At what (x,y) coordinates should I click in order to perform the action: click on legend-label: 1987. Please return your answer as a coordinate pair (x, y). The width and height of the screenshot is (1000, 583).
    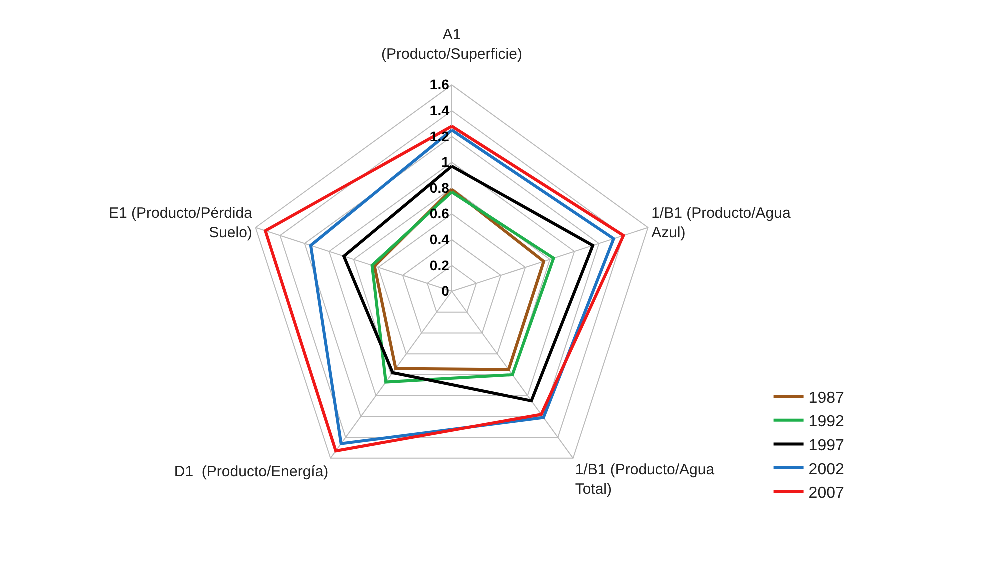
    Looking at the image, I should click on (826, 398).